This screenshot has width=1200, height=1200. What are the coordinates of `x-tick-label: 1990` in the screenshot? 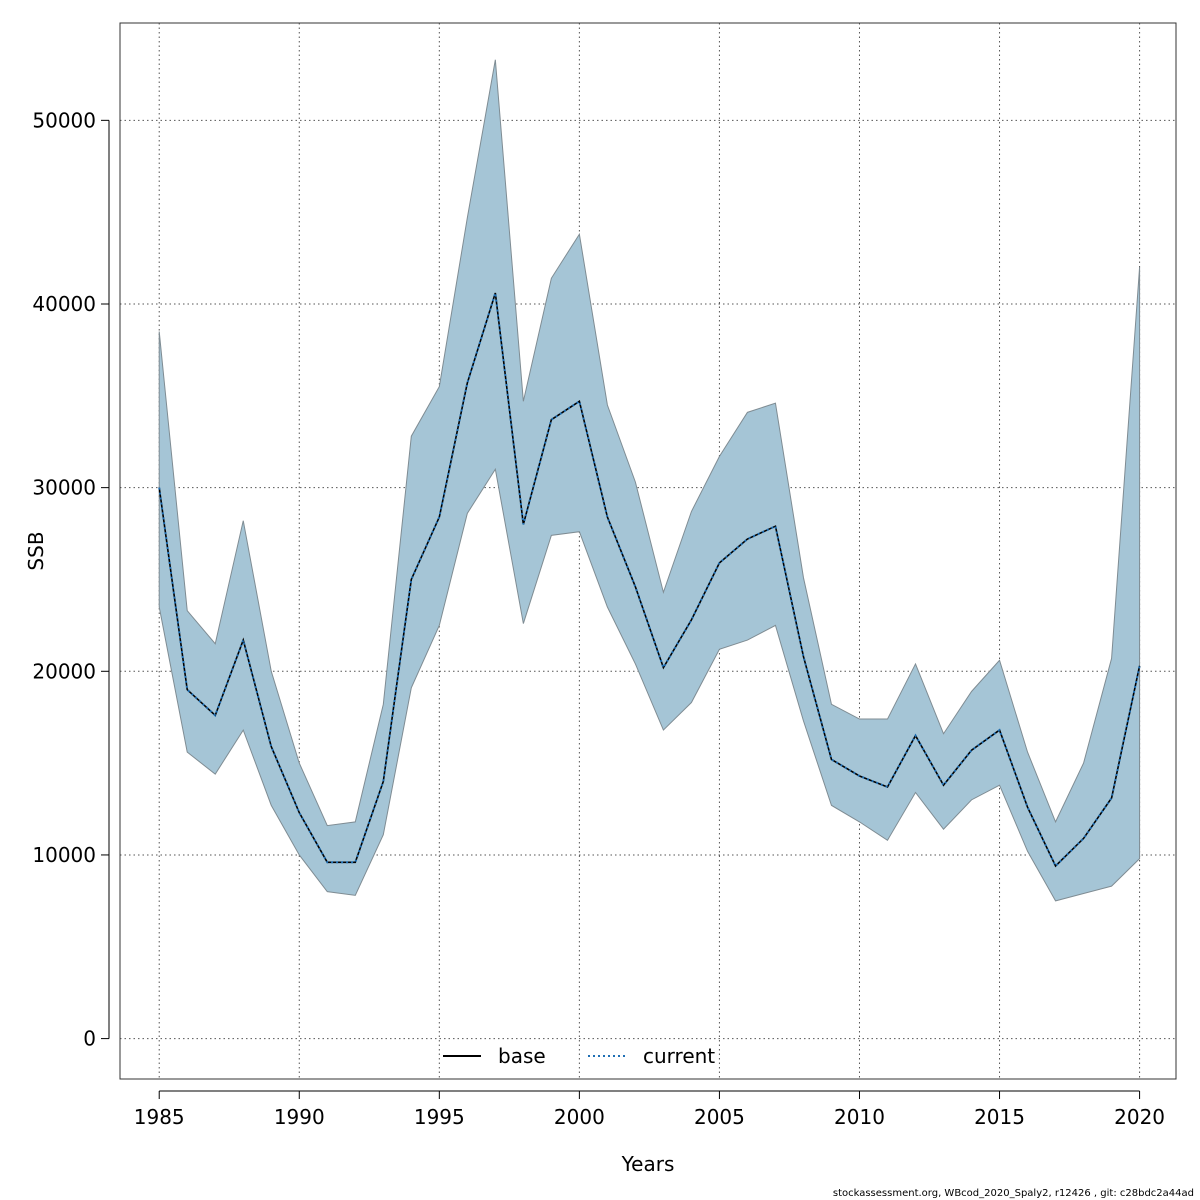 It's located at (299, 1117).